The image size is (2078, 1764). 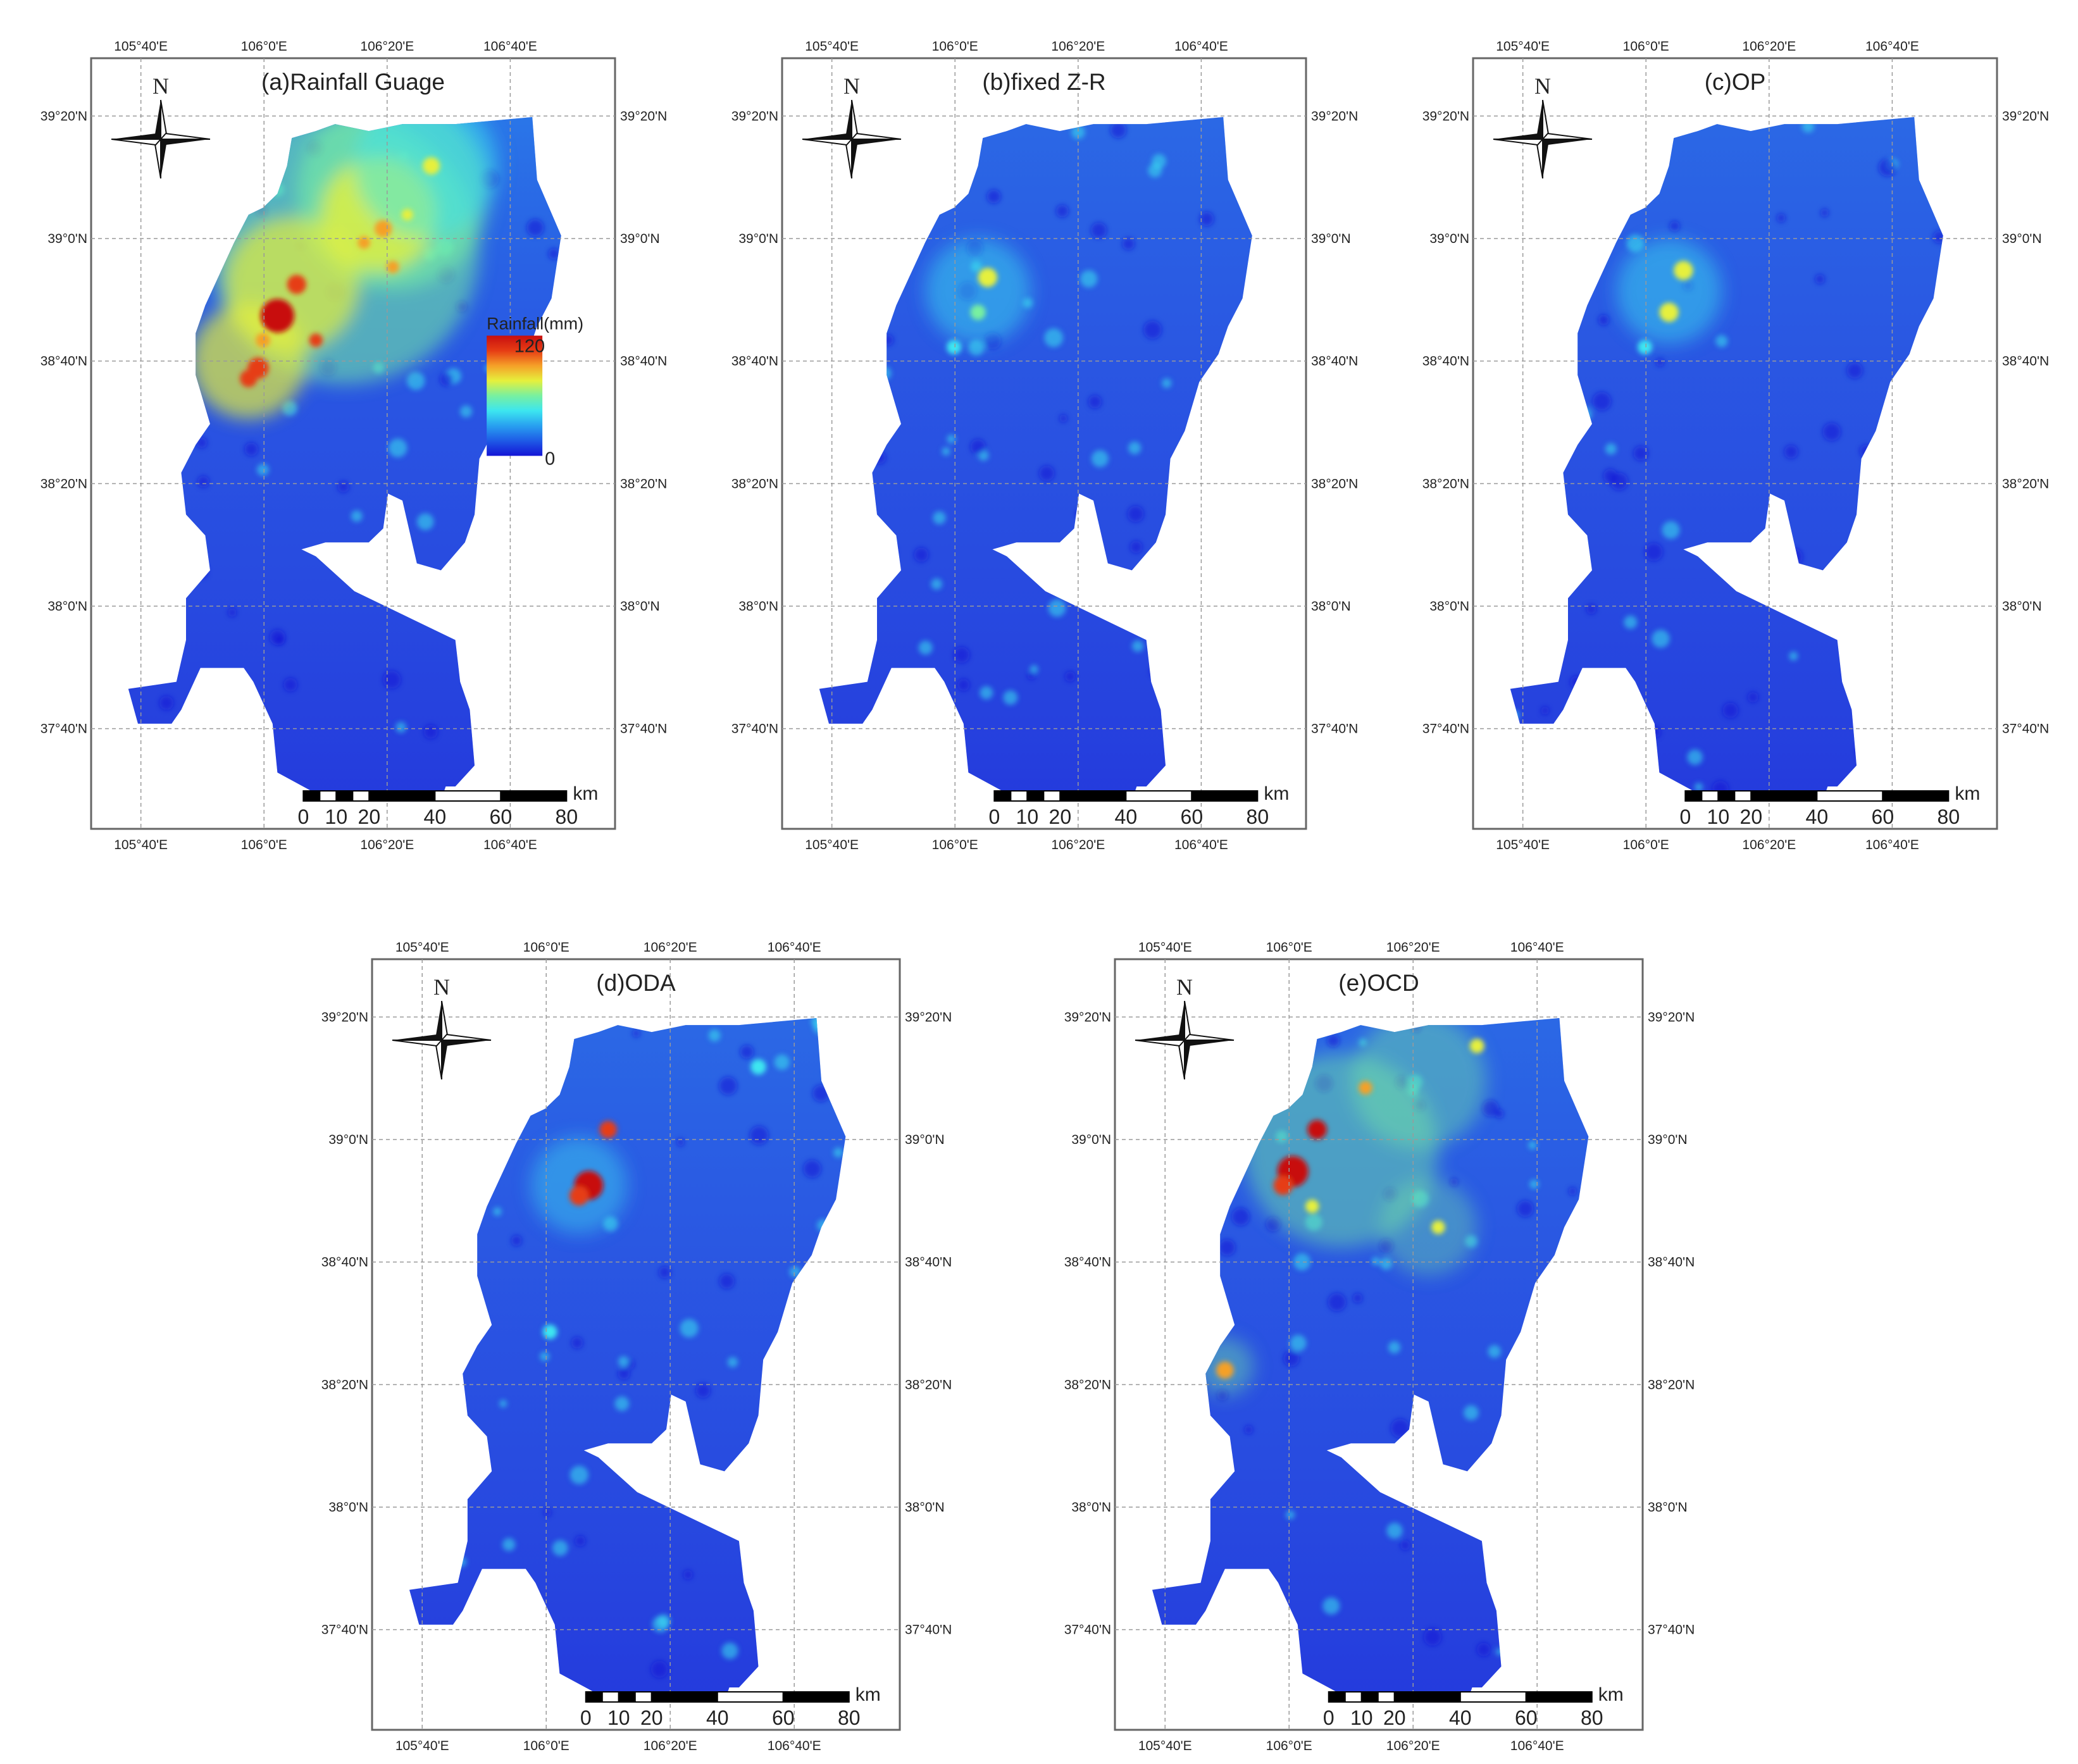 What do you see at coordinates (754, 361) in the screenshot?
I see `latitude-label-left: 38°40'N` at bounding box center [754, 361].